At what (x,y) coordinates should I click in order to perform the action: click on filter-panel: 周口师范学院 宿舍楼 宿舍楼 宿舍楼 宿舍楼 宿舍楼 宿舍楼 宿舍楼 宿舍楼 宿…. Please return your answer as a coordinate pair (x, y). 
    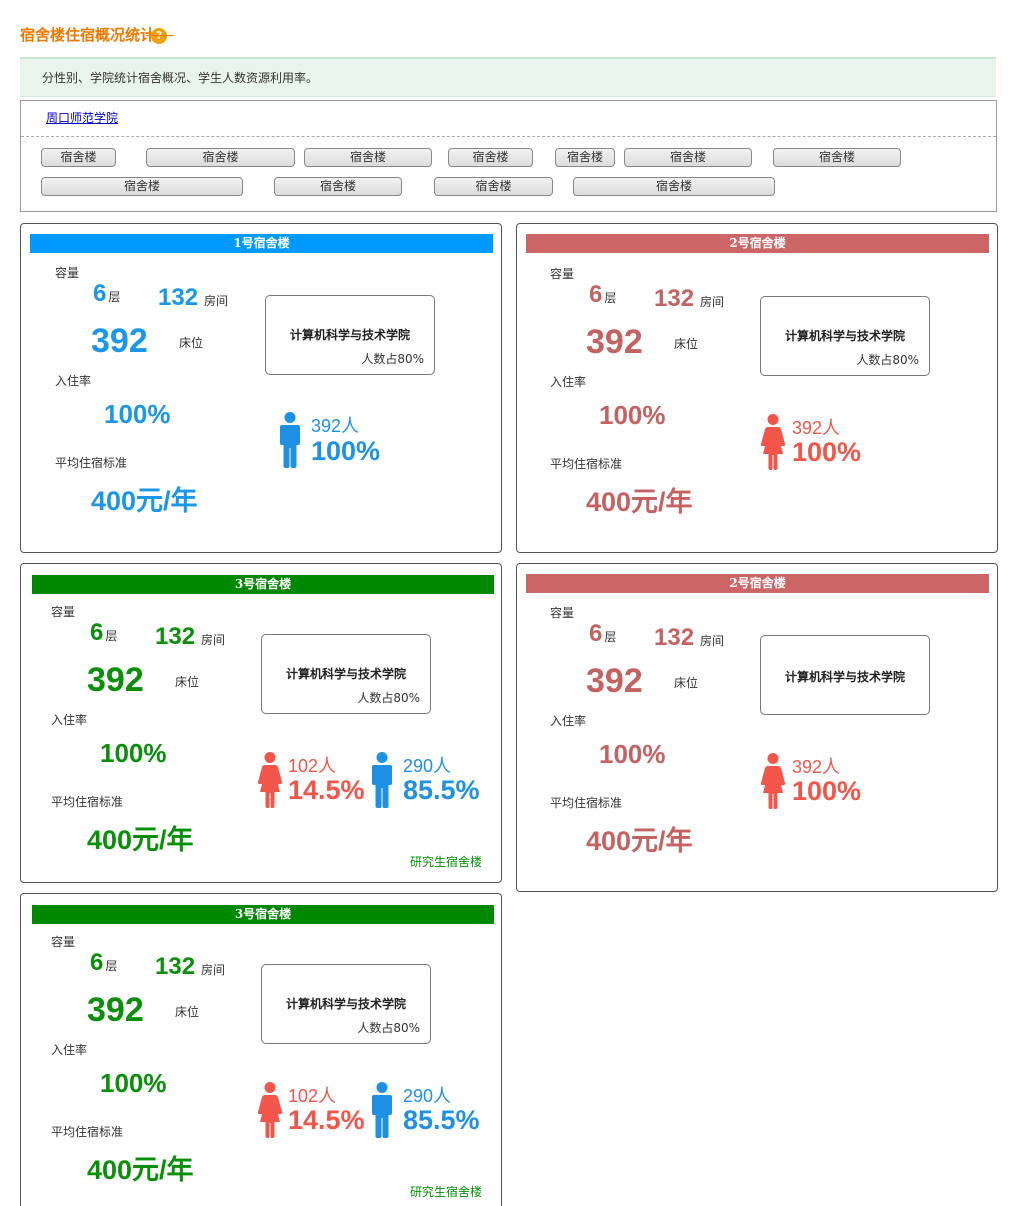
    Looking at the image, I should click on (508, 156).